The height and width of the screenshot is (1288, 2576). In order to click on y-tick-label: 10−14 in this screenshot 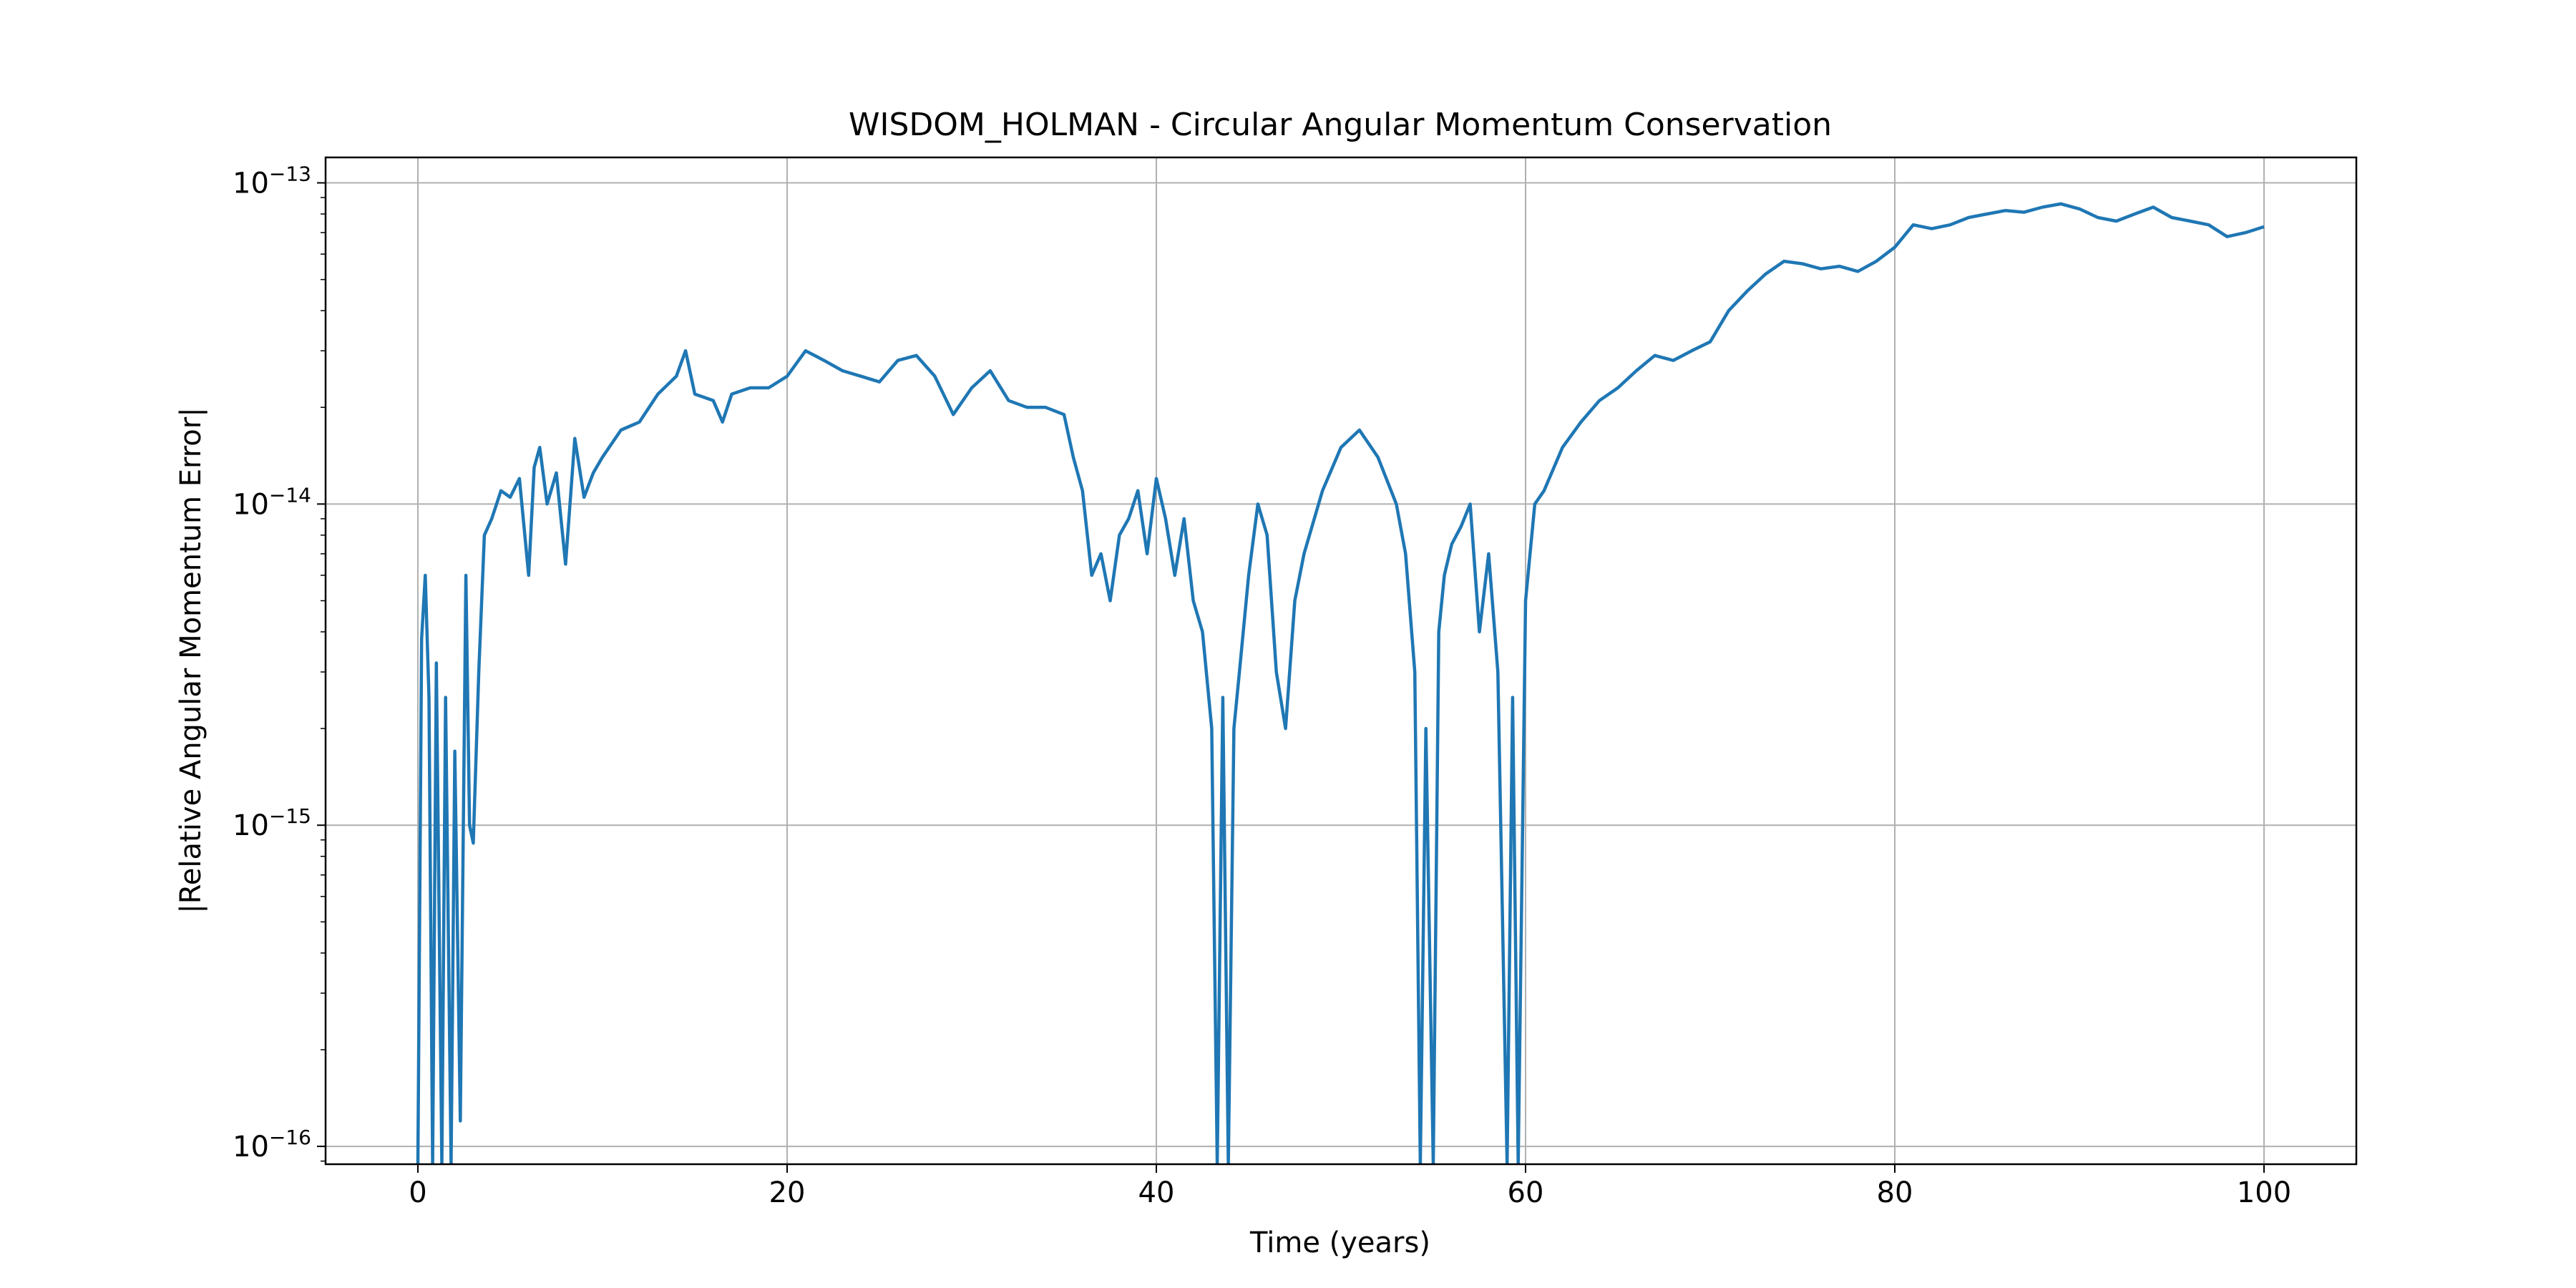, I will do `click(272, 502)`.